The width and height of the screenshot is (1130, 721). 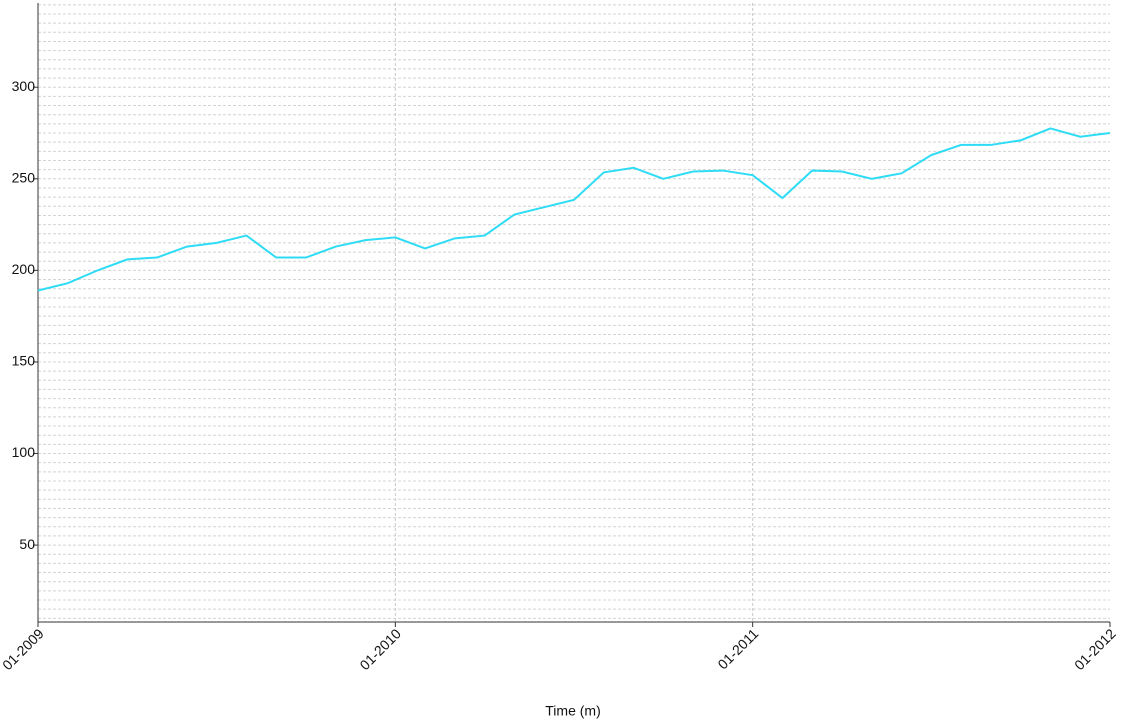 What do you see at coordinates (24, 86) in the screenshot?
I see `y-tick-label: 300` at bounding box center [24, 86].